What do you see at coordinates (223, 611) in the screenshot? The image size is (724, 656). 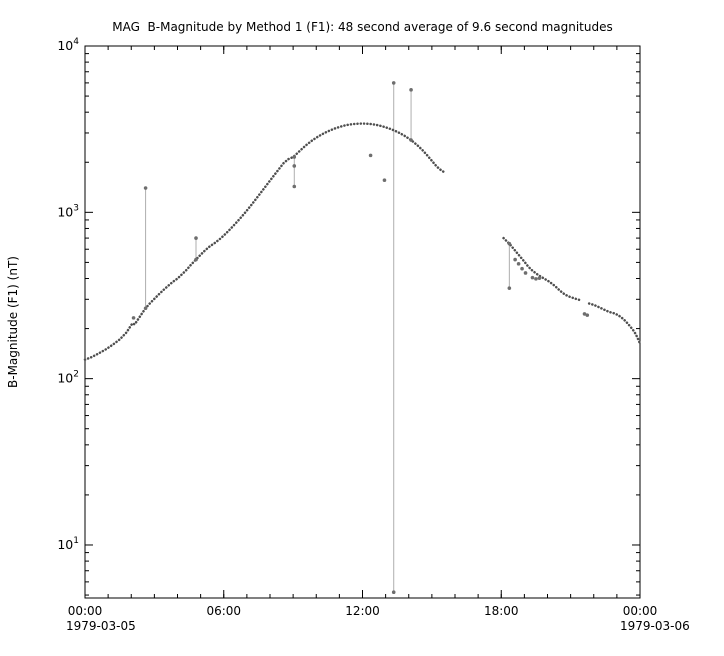 I see `x-tick-label: 06:00` at bounding box center [223, 611].